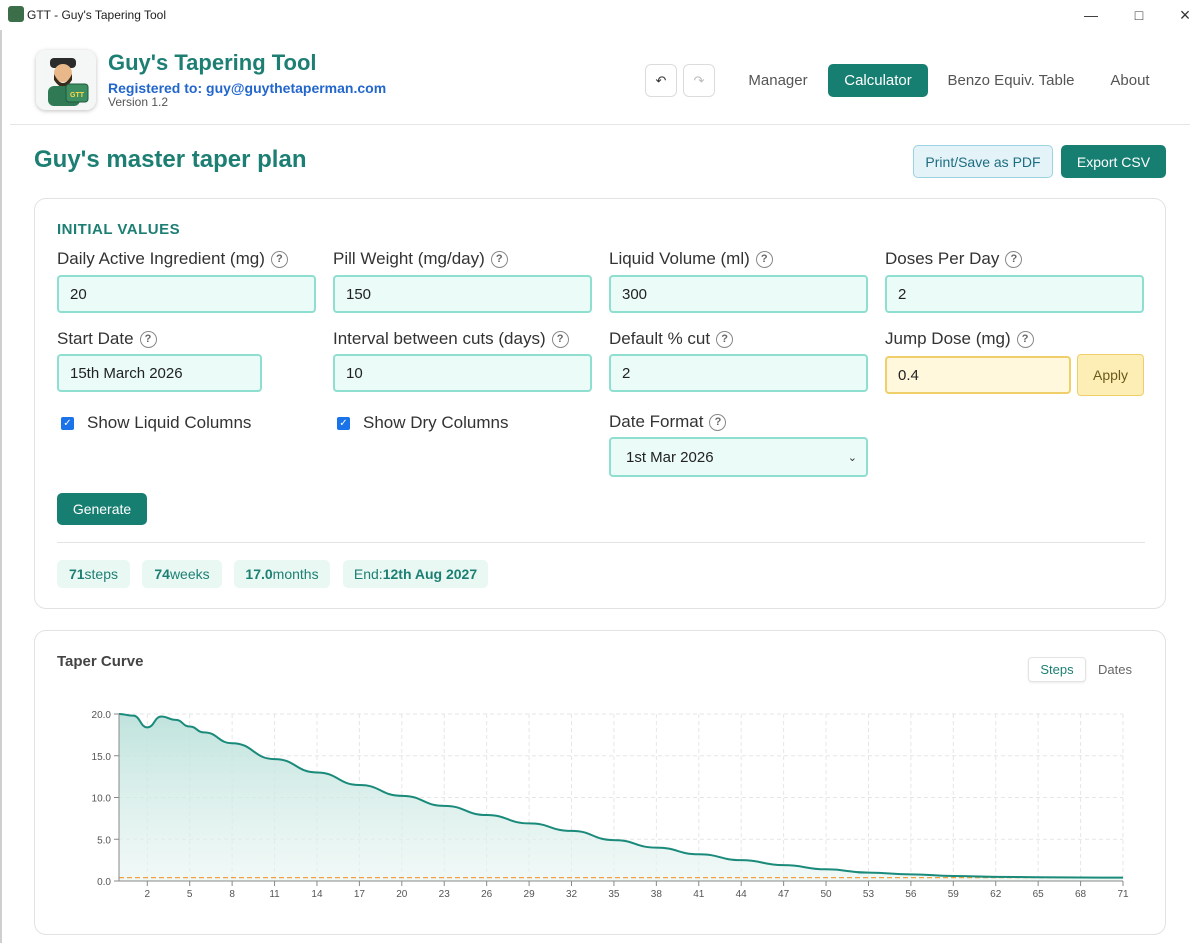  What do you see at coordinates (1123, 894) in the screenshot?
I see `x-tick-label: 71` at bounding box center [1123, 894].